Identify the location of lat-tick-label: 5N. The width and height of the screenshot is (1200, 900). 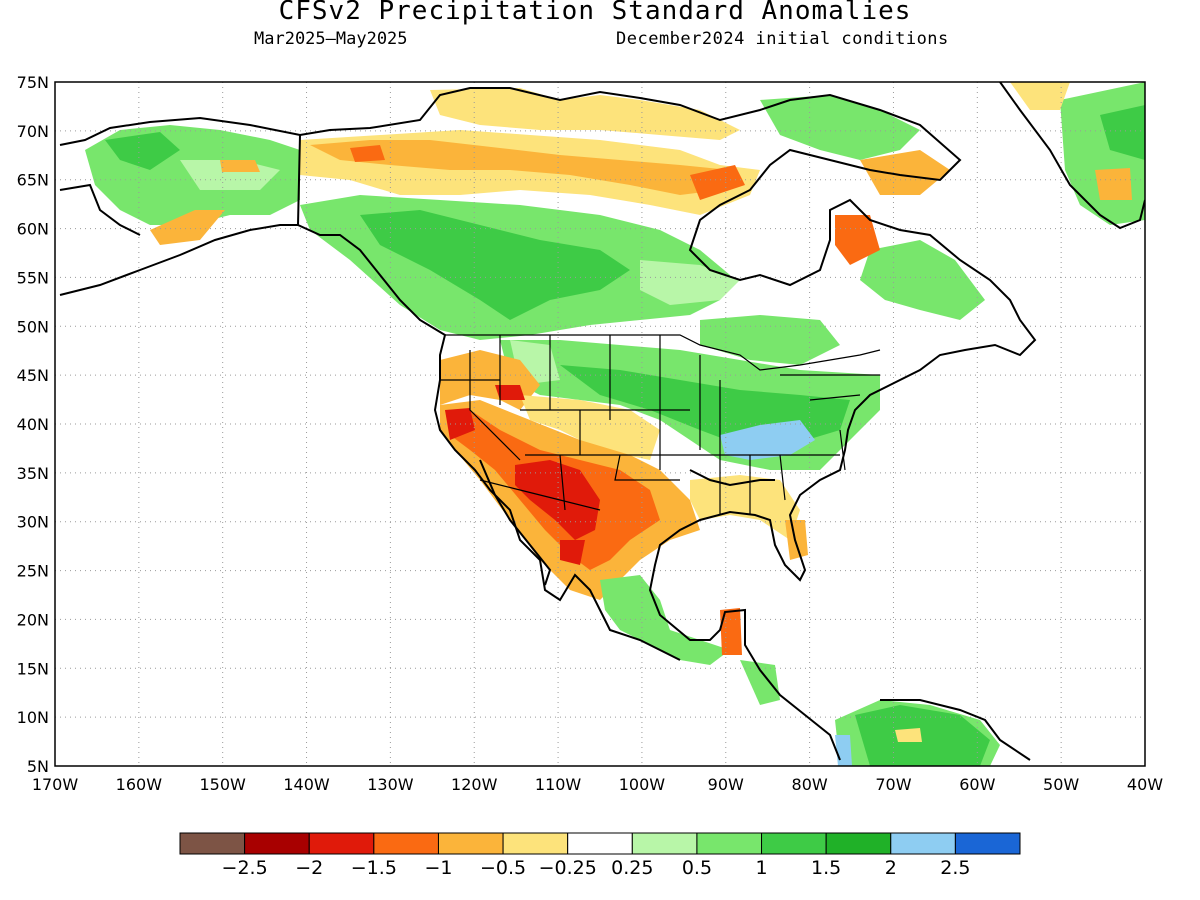
(38, 766).